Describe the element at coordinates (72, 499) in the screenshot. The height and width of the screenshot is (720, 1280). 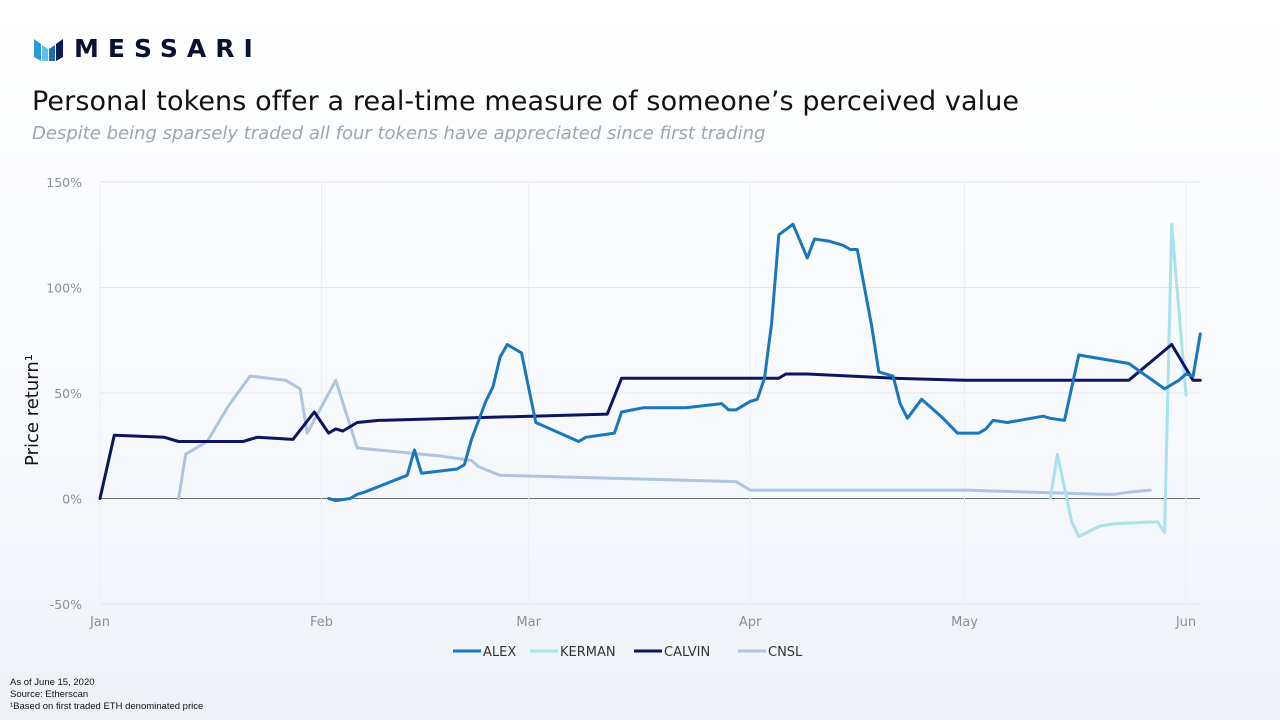
I see `y-tick-label: 0%` at that location.